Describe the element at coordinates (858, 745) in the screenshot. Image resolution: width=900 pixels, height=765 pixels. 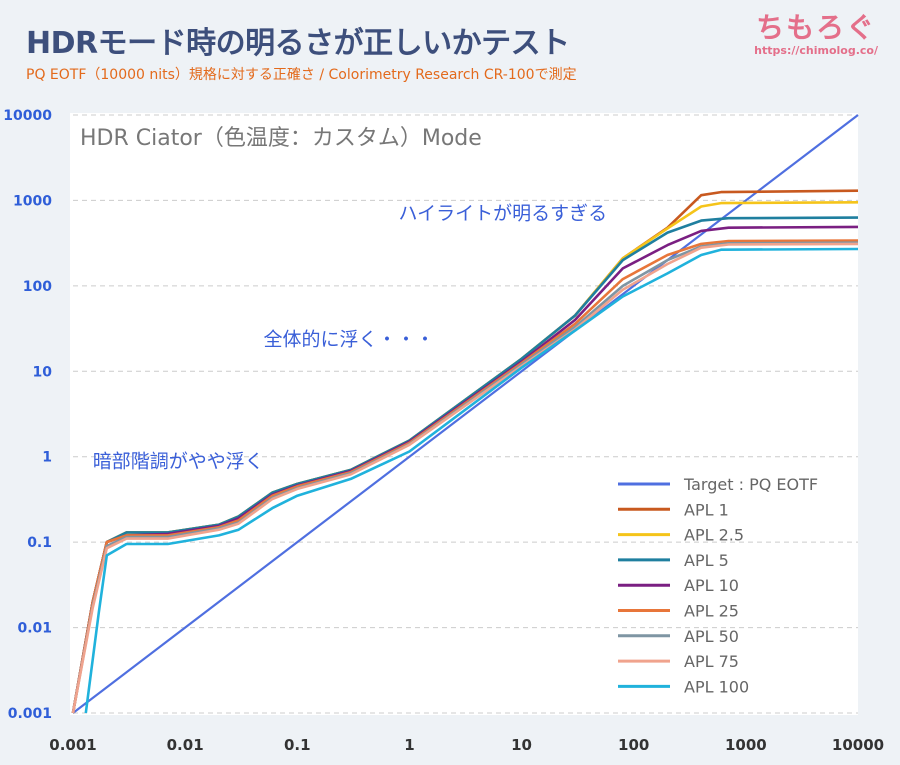
I see `x-tick-label: 10000` at that location.